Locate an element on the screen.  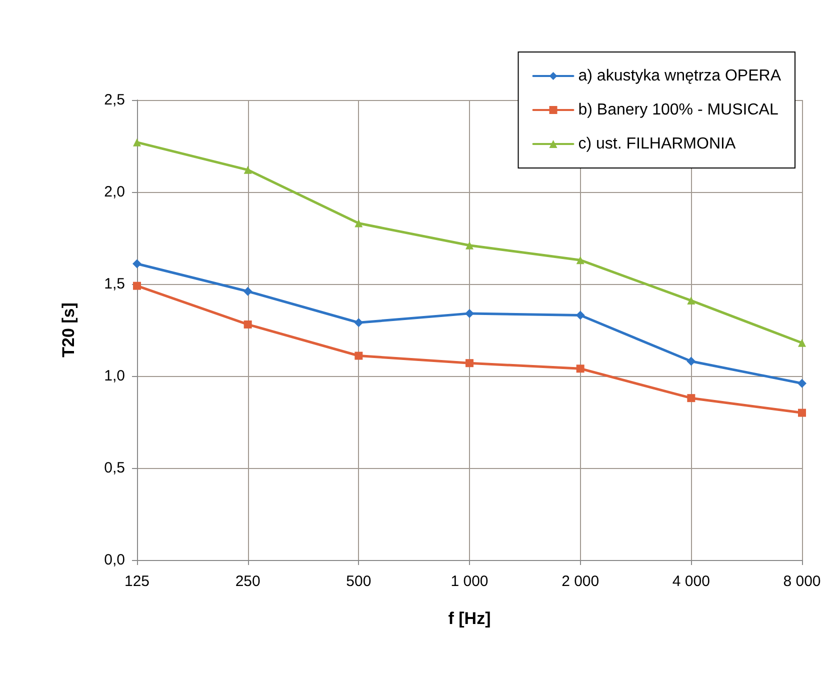
y-tick-label: 2,0 is located at coordinates (114, 192).